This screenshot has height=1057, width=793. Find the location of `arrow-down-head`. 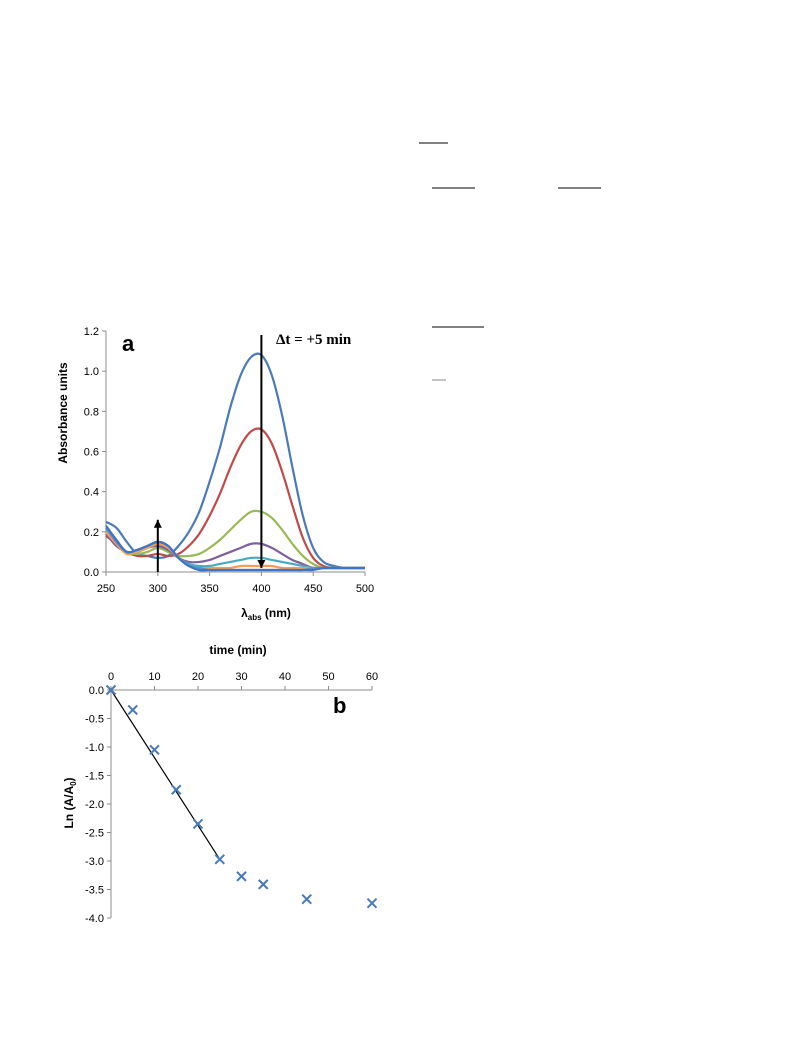

arrow-down-head is located at coordinates (261, 563).